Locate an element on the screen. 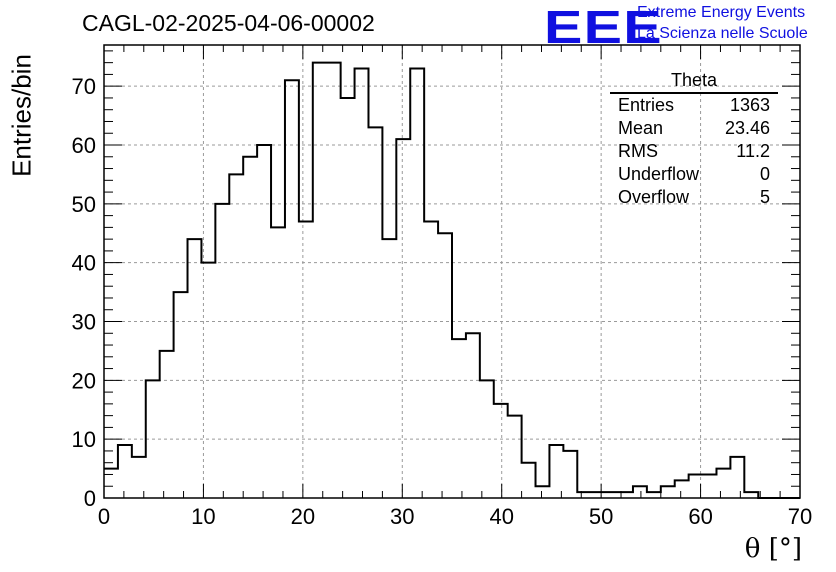 The height and width of the screenshot is (572, 836). stats-row-overflow: Overflow 5 is located at coordinates (694, 197).